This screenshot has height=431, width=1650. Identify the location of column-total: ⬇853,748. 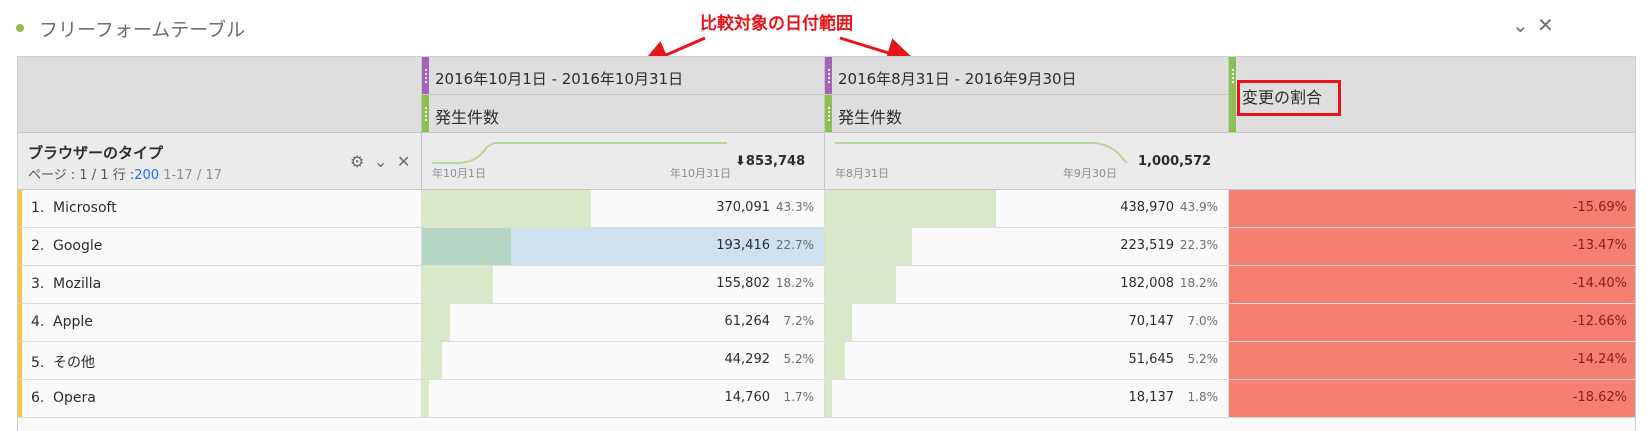
(770, 161).